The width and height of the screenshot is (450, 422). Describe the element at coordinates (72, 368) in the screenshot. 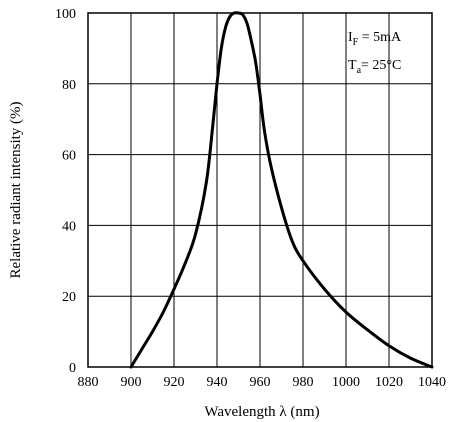

I see `y-tick-label: 0` at that location.